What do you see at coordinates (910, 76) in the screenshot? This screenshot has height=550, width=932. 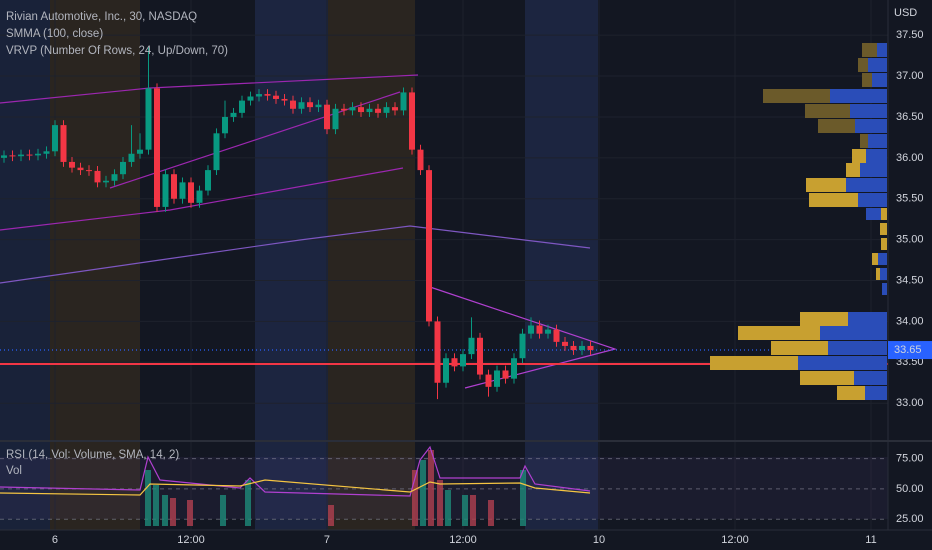 I see `y-tick-label: 37.00` at bounding box center [910, 76].